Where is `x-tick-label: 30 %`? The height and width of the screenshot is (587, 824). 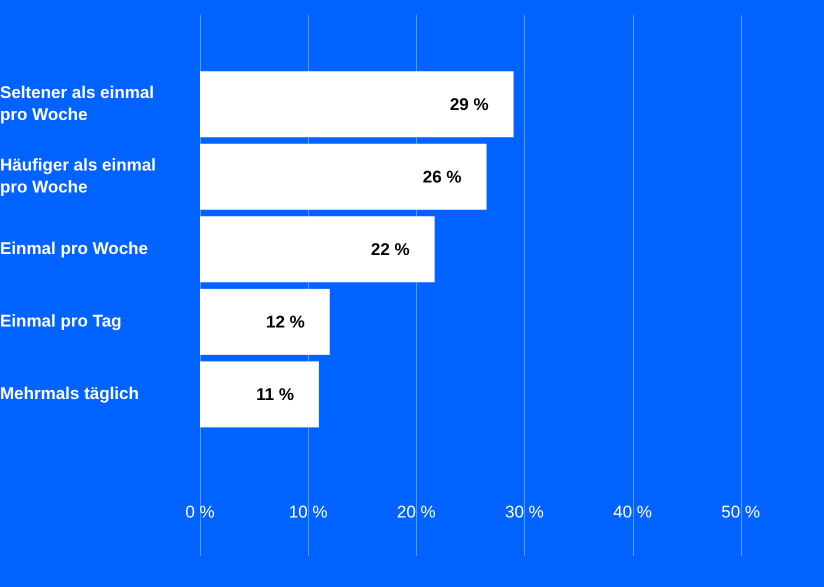
x-tick-label: 30 % is located at coordinates (524, 512).